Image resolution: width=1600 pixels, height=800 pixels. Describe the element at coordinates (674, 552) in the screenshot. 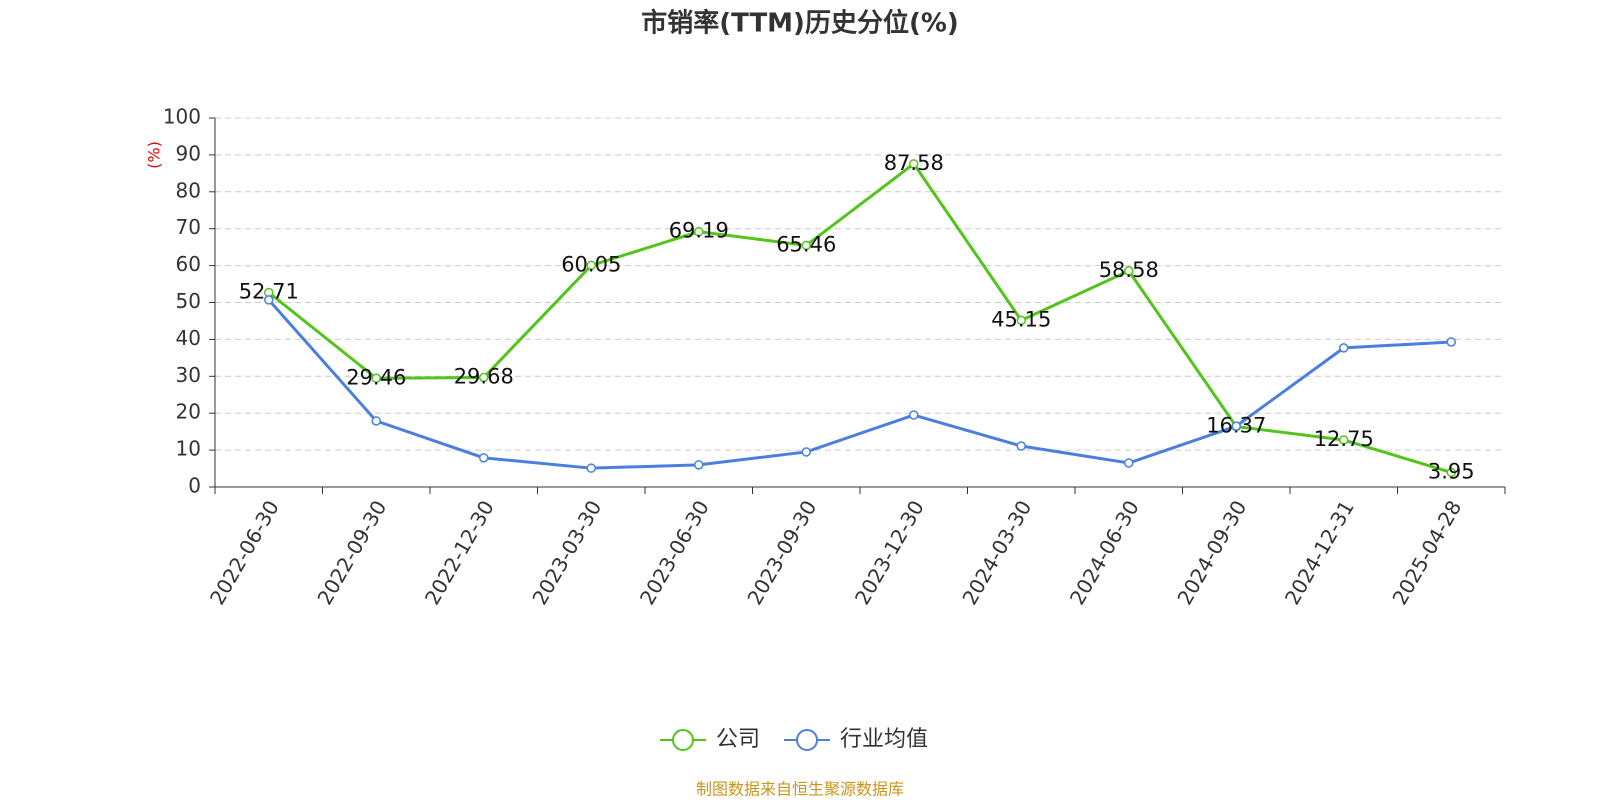

I see `x-tick-label: 2023-06-30` at that location.